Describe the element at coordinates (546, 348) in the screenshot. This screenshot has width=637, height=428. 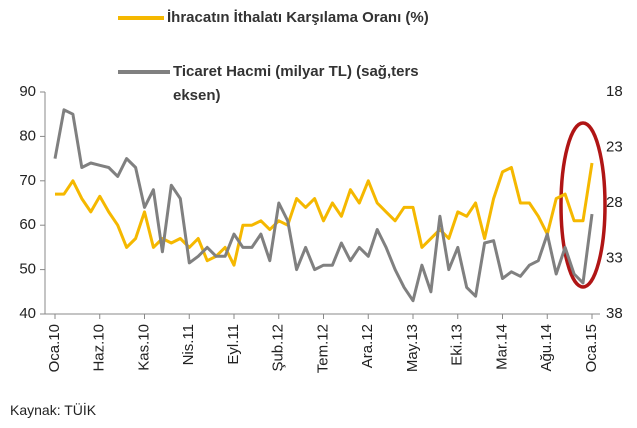
I see `x-tick-label: Ağu.14` at that location.